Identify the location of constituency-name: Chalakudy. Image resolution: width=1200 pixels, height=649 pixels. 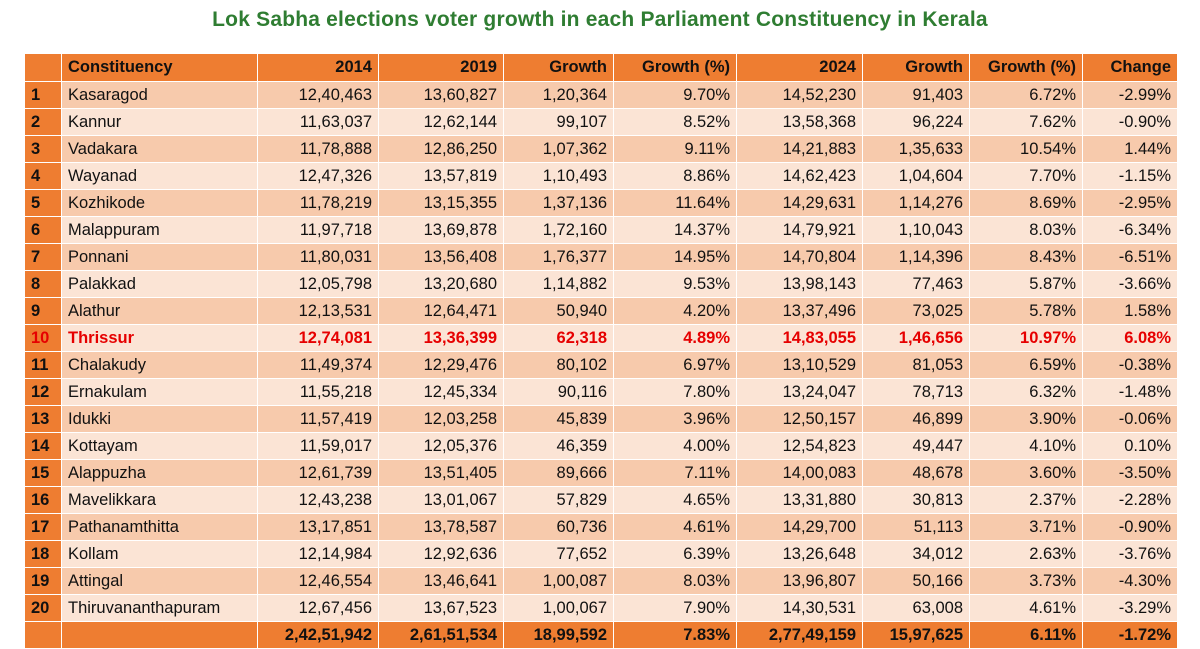
(159, 365).